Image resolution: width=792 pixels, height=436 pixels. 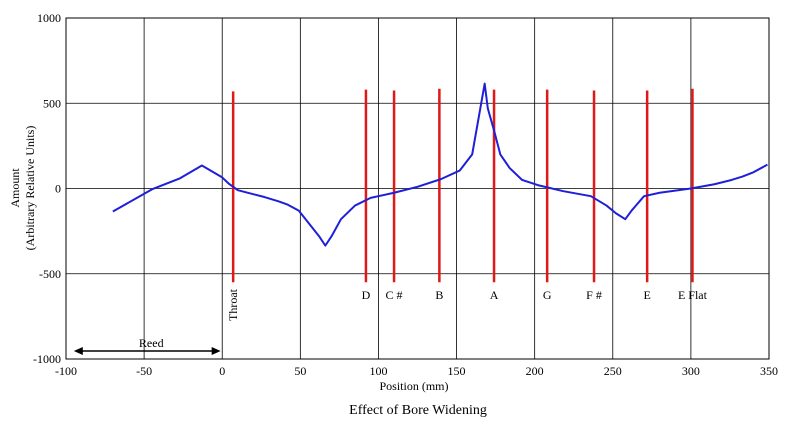 I want to click on y-axis-title-line1: Amount, so click(x=15, y=188).